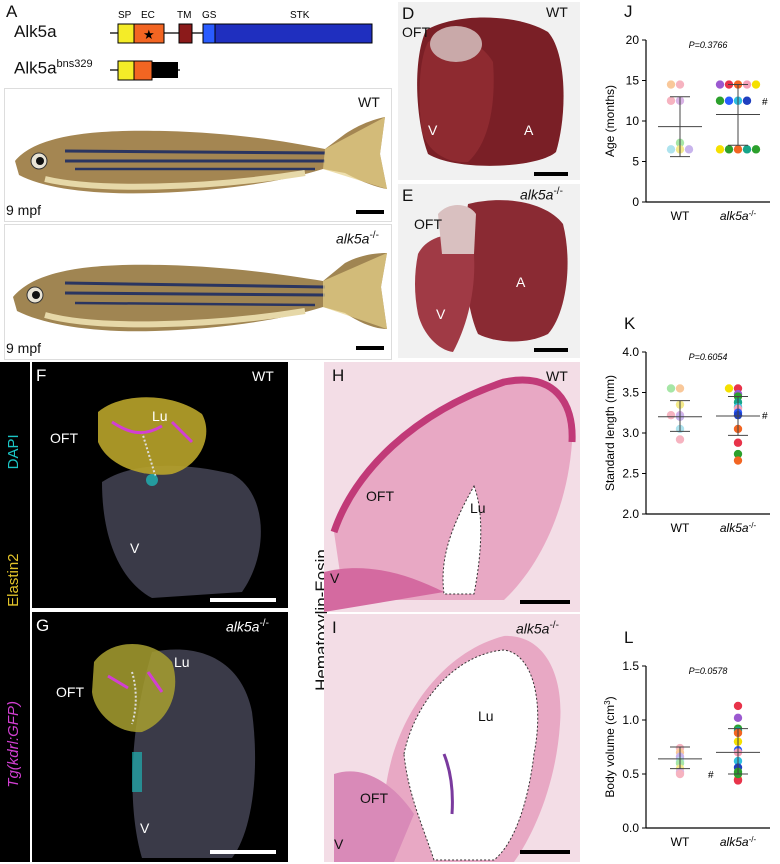 The width and height of the screenshot is (780, 864). I want to click on y-tick-label: 1.0, so click(630, 720).